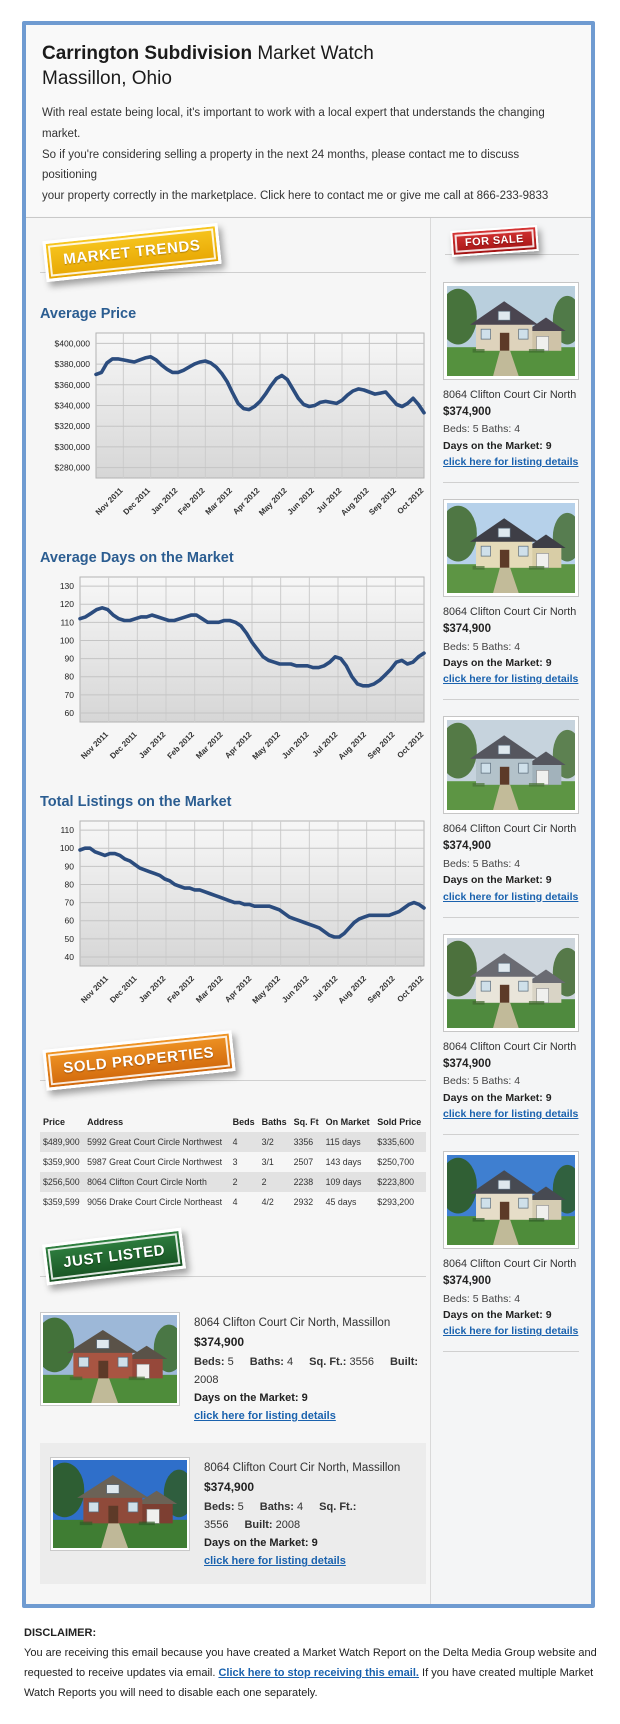 Image resolution: width=620 pixels, height=1724 pixels. What do you see at coordinates (303, 1161) in the screenshot?
I see `sold-table-cell: 2507` at bounding box center [303, 1161].